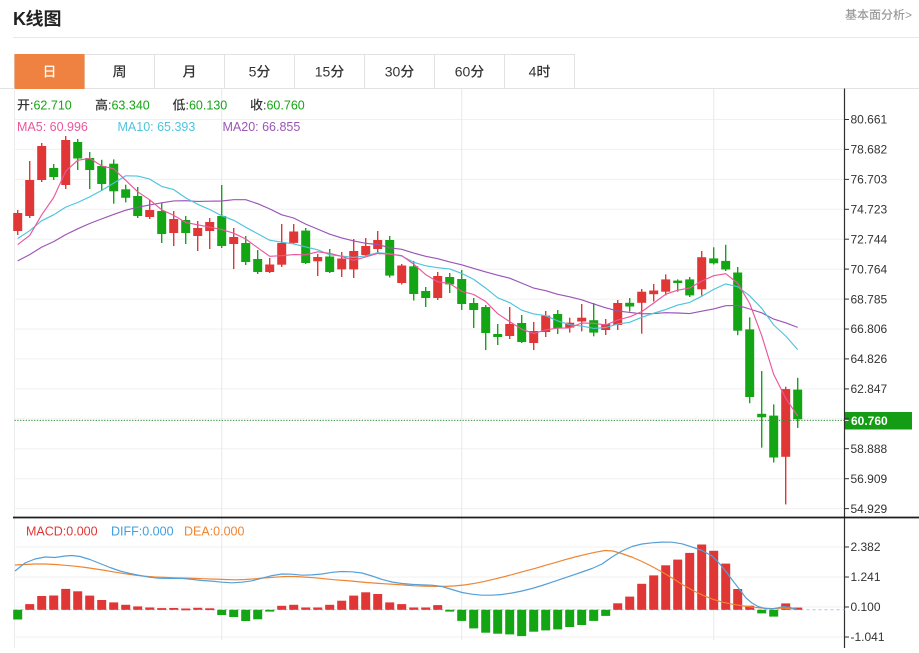 Image resolution: width=919 pixels, height=653 pixels. Describe the element at coordinates (62, 532) in the screenshot. I see `svg-text: MACD:0.000` at that location.